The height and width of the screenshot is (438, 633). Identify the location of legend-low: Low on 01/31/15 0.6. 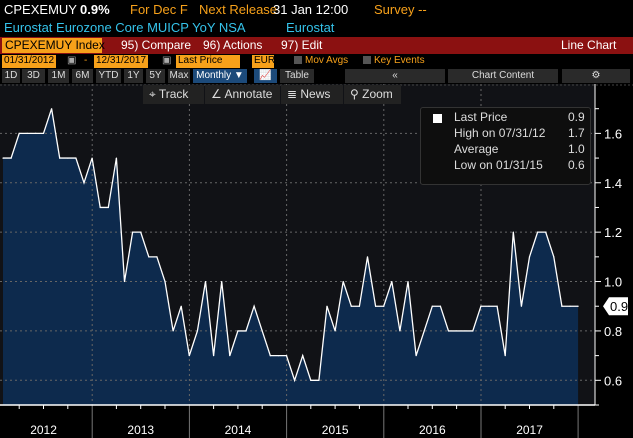
(519, 165).